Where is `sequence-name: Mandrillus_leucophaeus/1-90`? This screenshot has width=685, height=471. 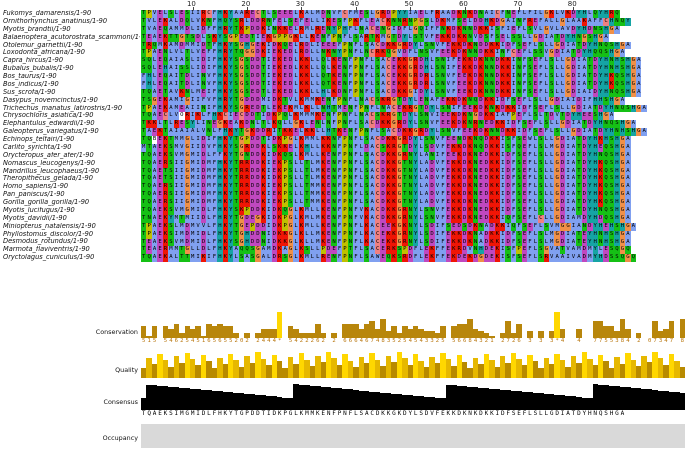 sequence-name: Mandrillus_leucophaeus/1-90 is located at coordinates (51, 171).